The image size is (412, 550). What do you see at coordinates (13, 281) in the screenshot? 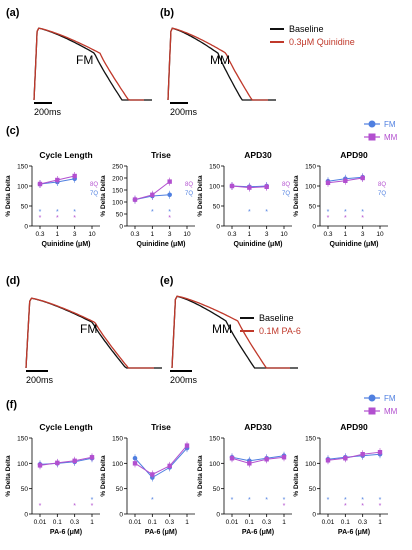
I see `panel-label-d: (d)` at bounding box center [13, 281].